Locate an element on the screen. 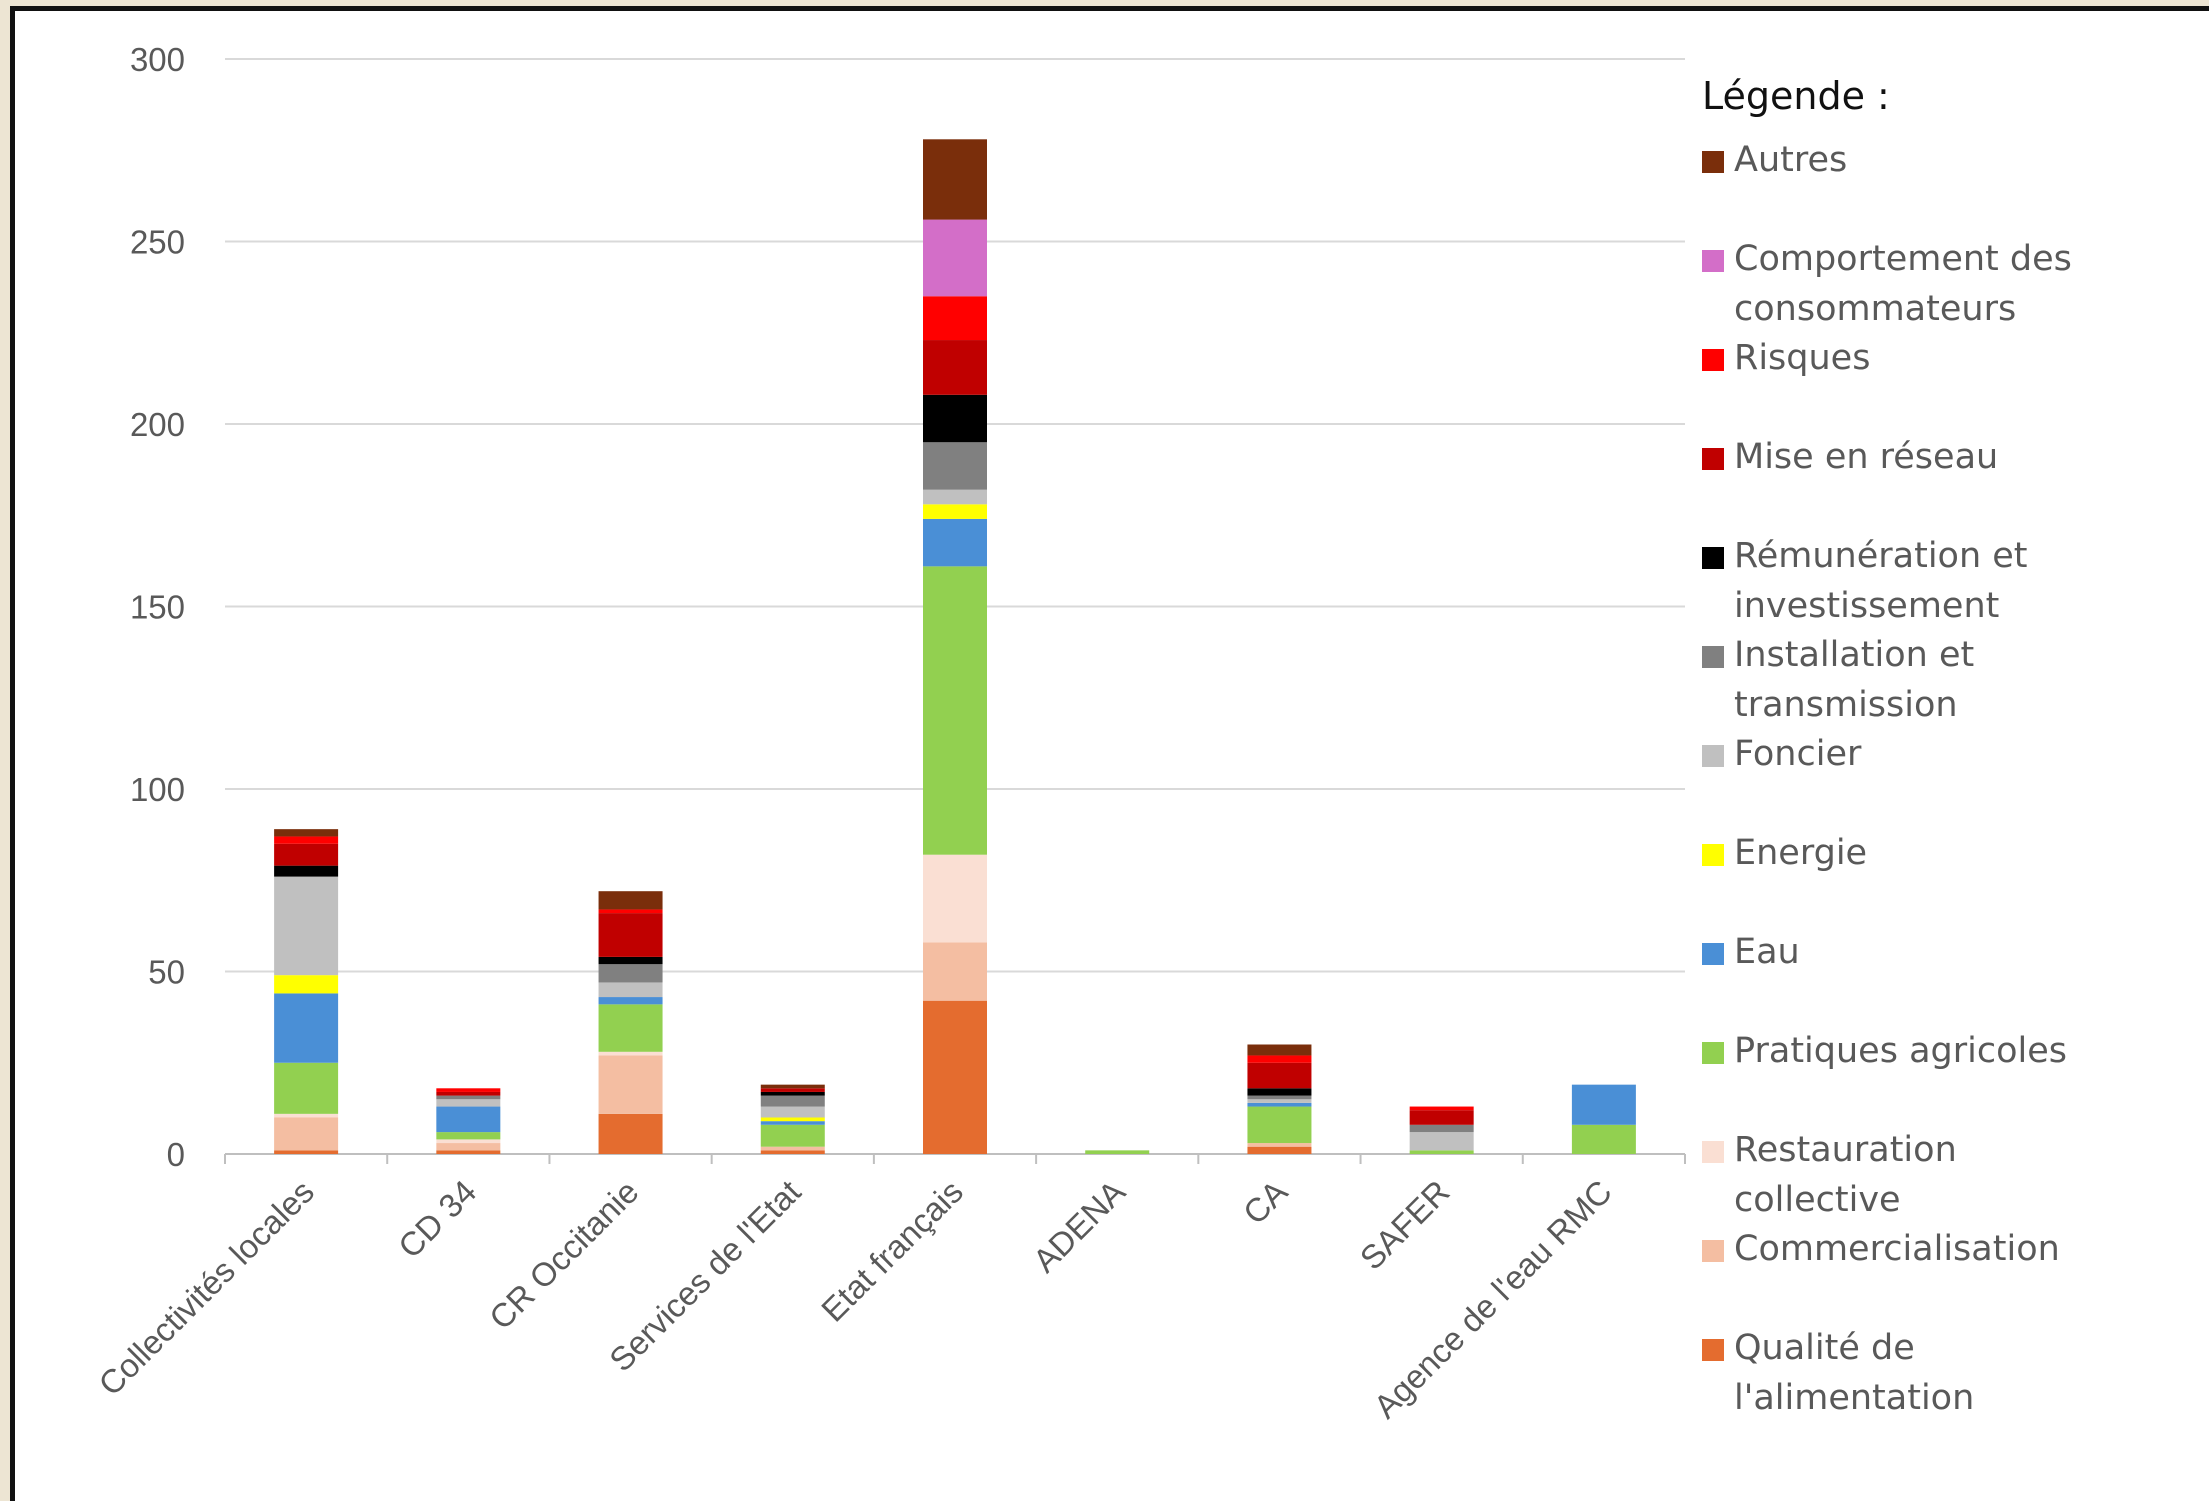 Image resolution: width=2209 pixels, height=1501 pixels. legend-label: Eau is located at coordinates (1767, 952).